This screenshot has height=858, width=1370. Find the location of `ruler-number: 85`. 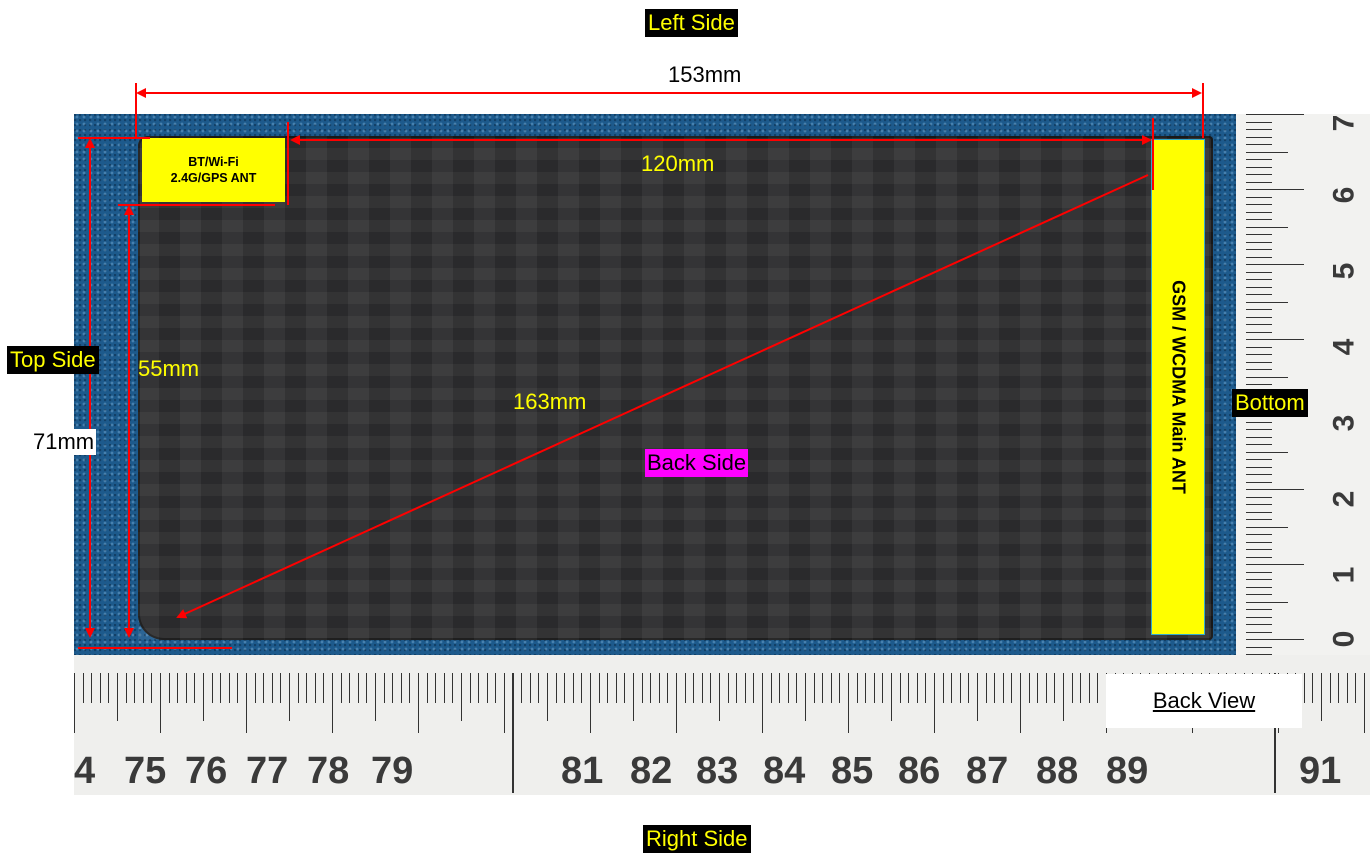

ruler-number: 85 is located at coordinates (852, 771).